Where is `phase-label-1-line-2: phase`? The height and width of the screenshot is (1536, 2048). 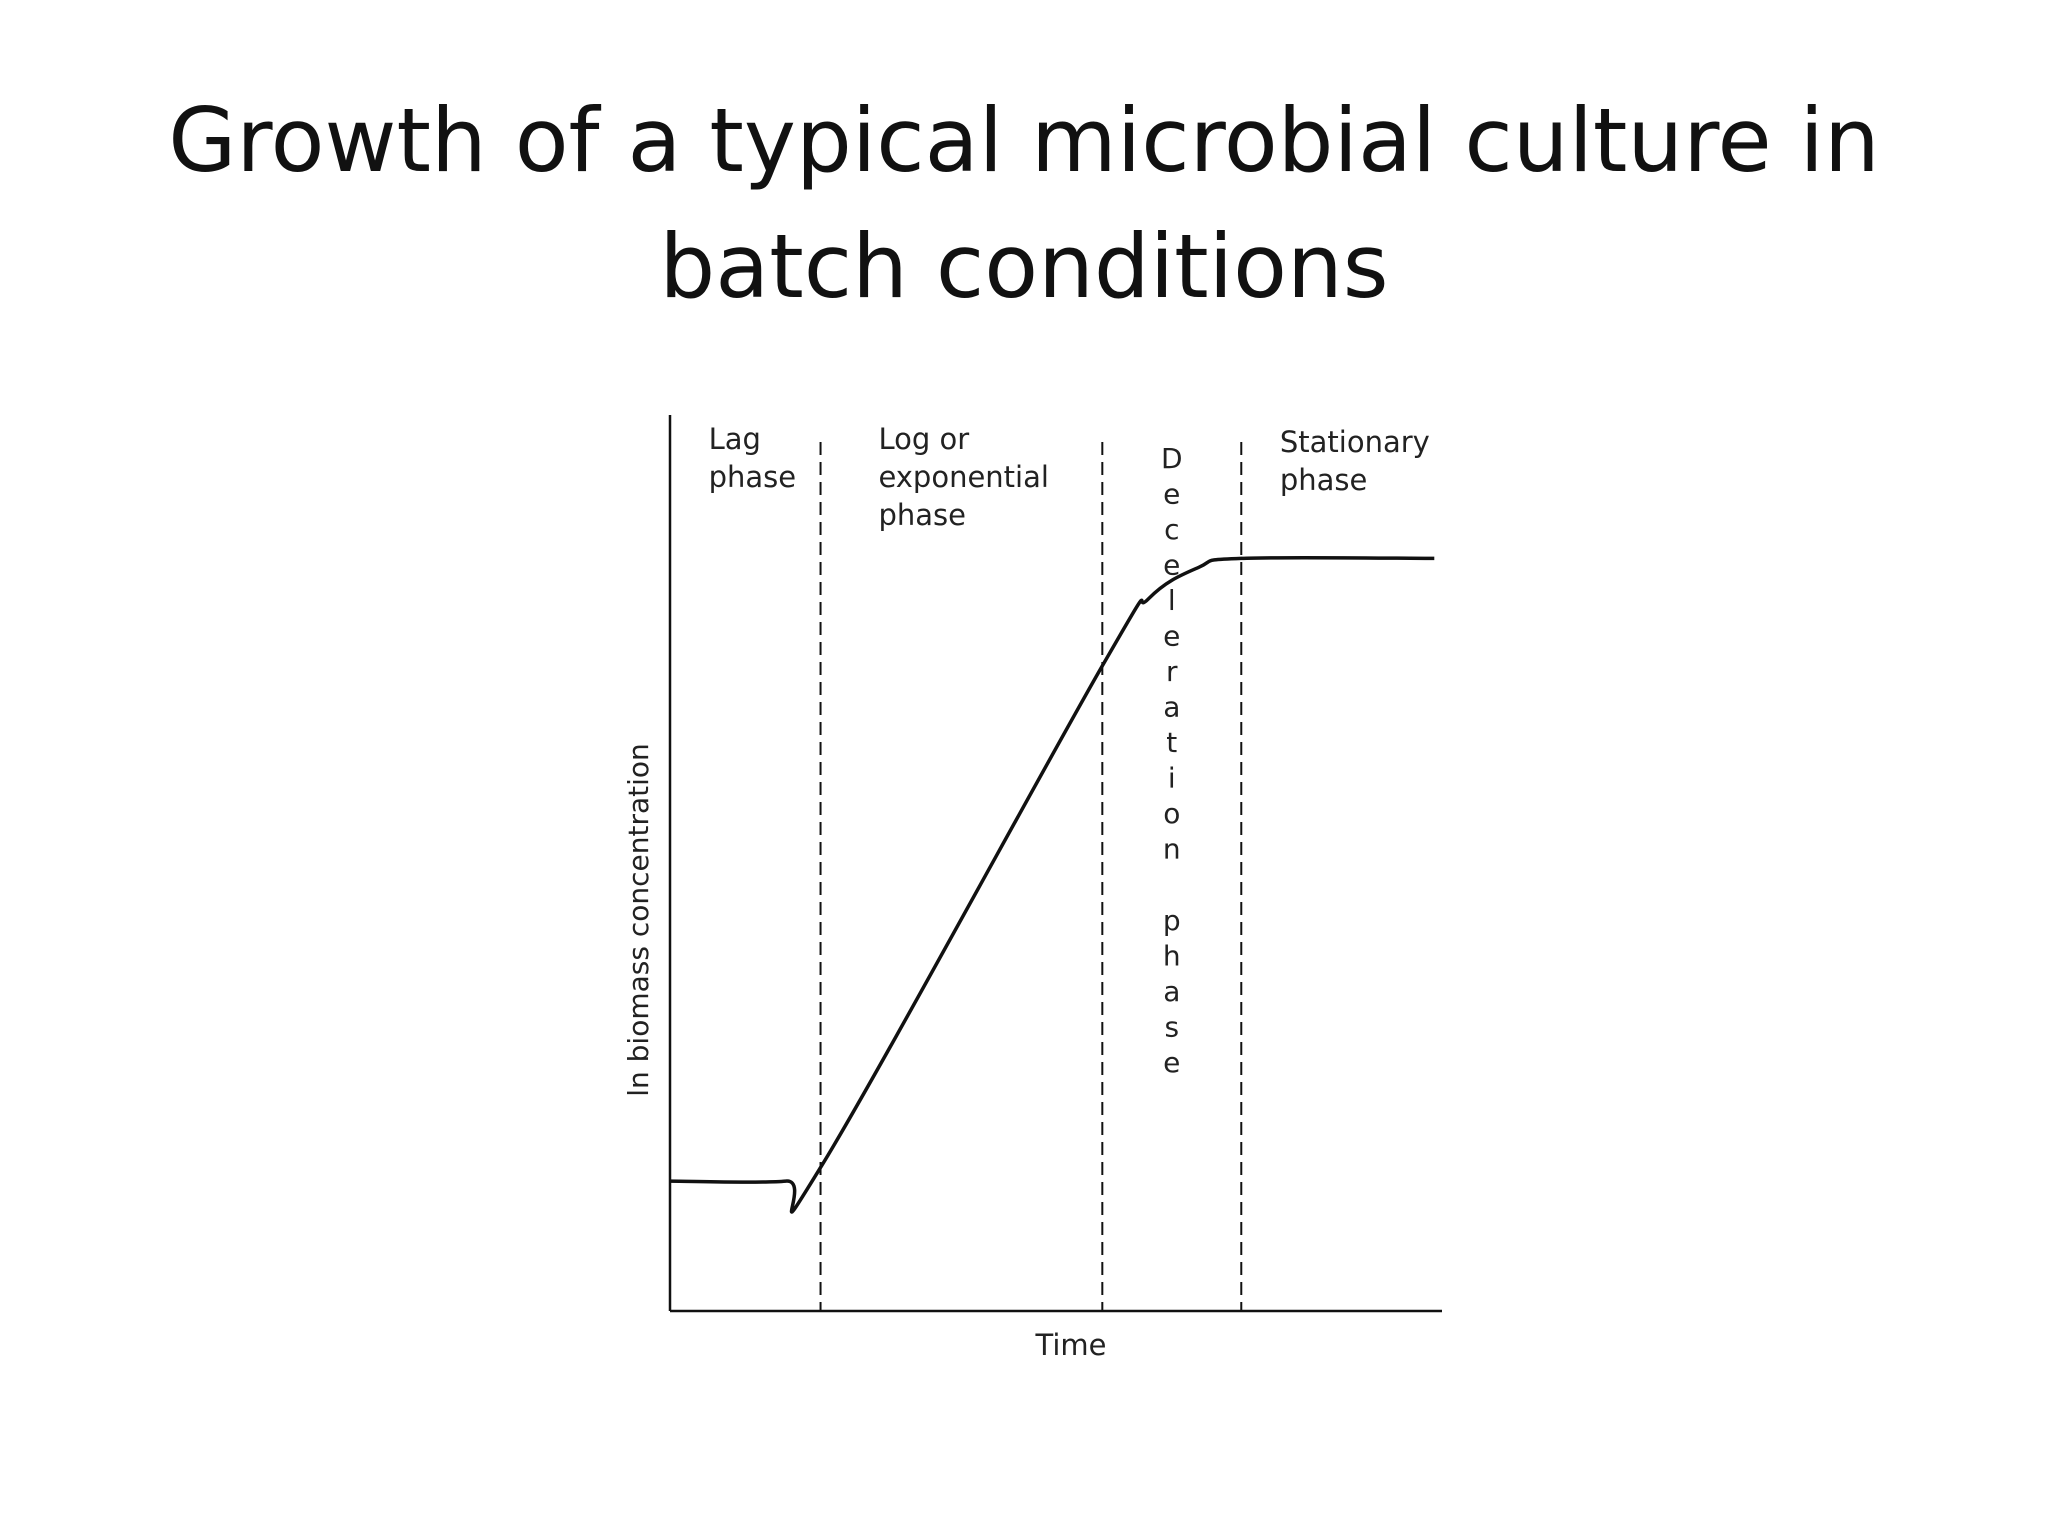
phase-label-1-line-2: phase is located at coordinates (753, 477).